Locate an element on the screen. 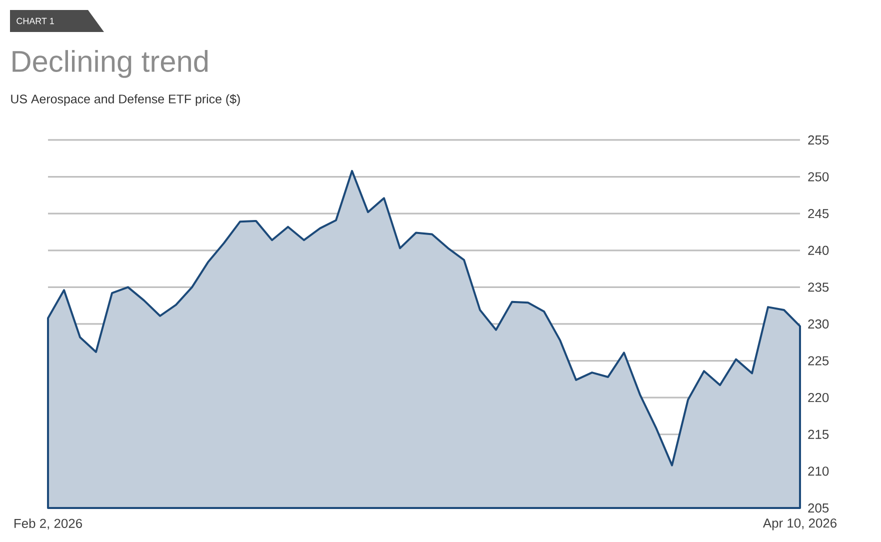 The width and height of the screenshot is (881, 542). x-tick-label: Apr 10, 2026 is located at coordinates (799, 524).